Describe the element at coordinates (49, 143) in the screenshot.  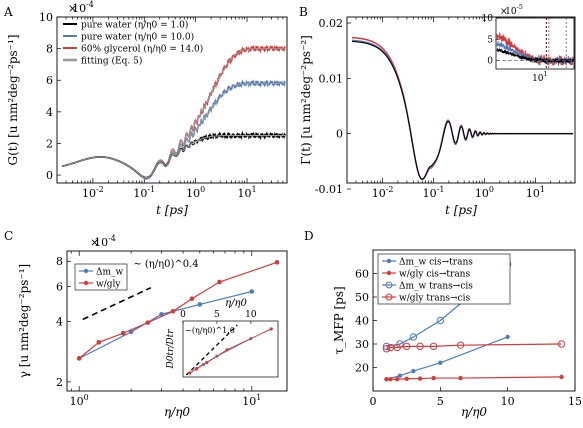
I see `panel-a-y-tick-label: 2` at that location.